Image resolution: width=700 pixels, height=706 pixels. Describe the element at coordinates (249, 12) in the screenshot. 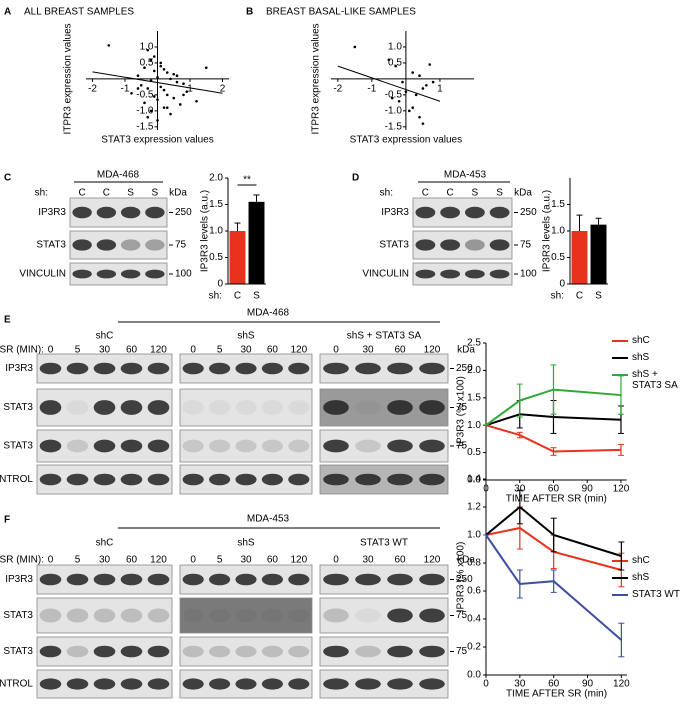

I see `panel-letter: B` at that location.